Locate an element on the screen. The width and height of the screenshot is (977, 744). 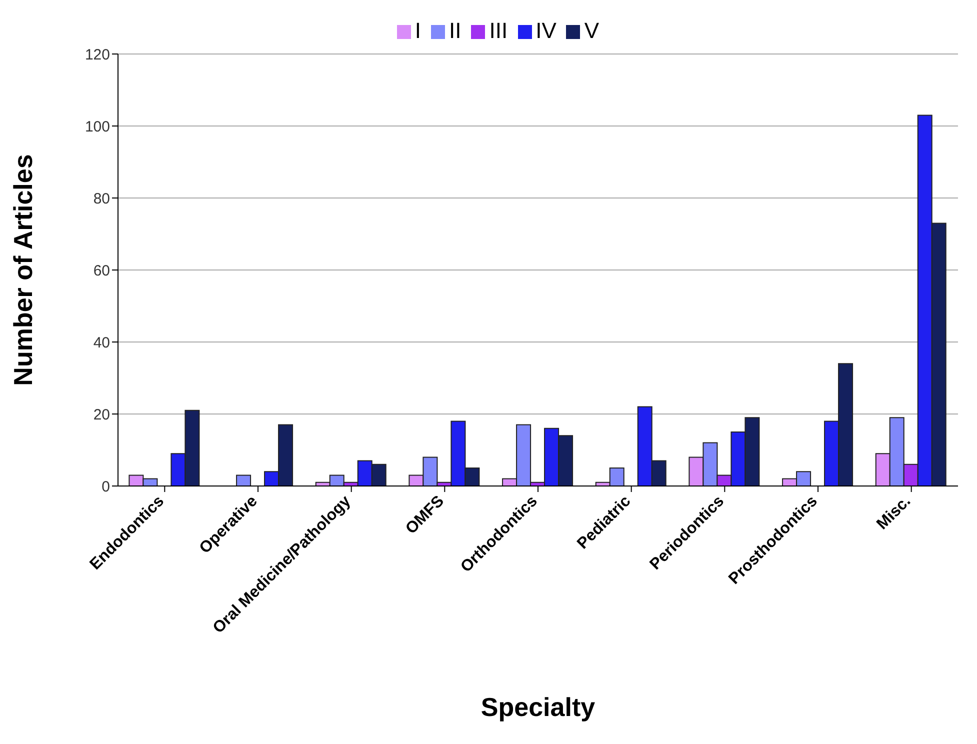
y-tick-label: 40 is located at coordinates (101, 343).